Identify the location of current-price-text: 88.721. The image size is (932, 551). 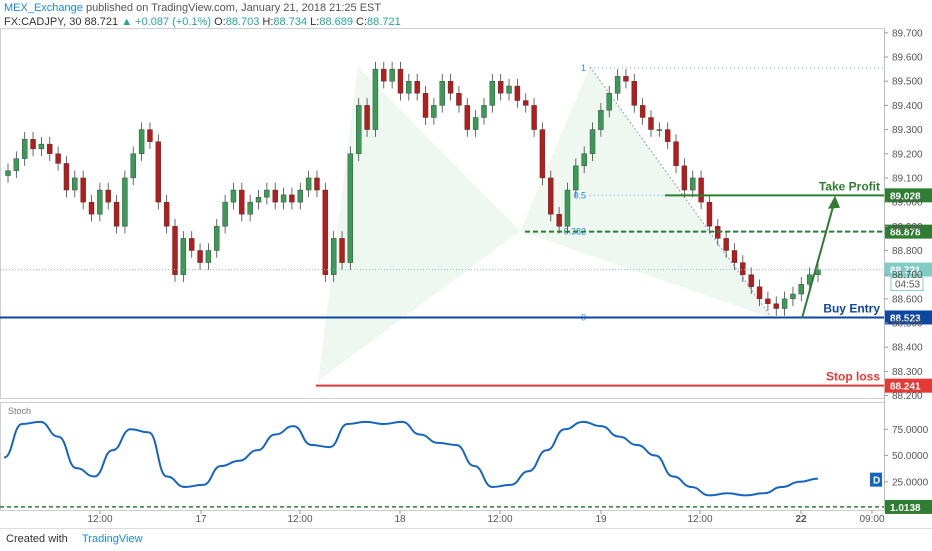
(905, 271).